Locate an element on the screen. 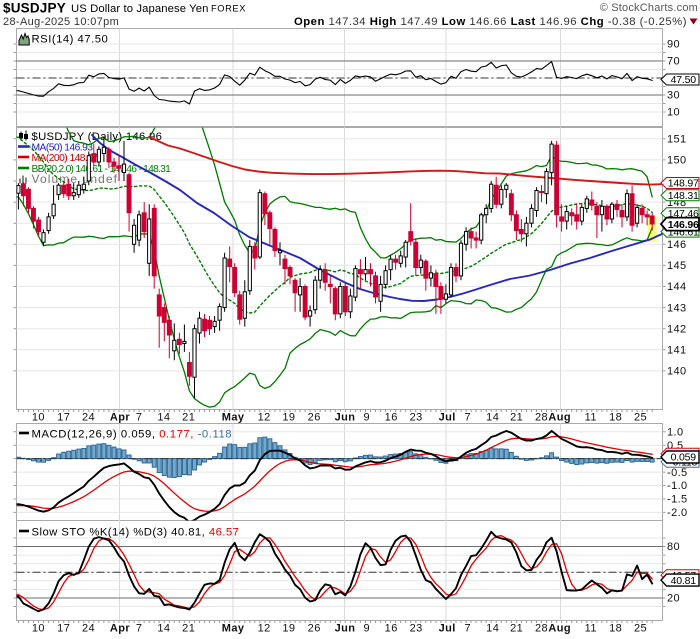 The width and height of the screenshot is (700, 639). svg-text: 40.81 is located at coordinates (684, 581).